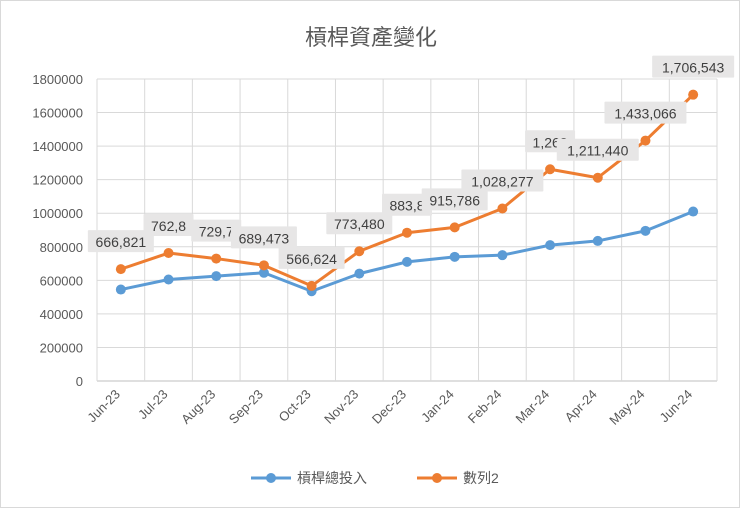 This screenshot has width=740, height=509. Describe the element at coordinates (295, 406) in the screenshot. I see `x-tick-label: Oct-23` at that location.